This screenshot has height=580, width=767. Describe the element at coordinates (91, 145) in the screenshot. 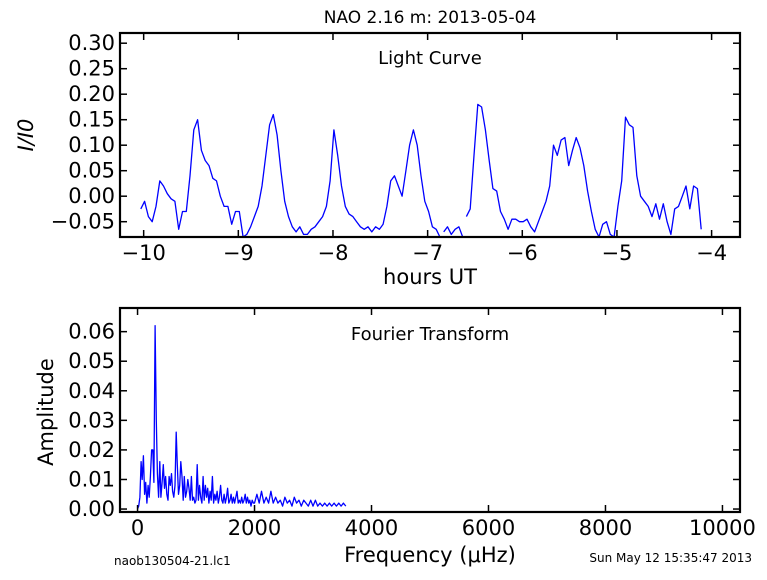

I see `y-tick-label: 0.10` at that location.